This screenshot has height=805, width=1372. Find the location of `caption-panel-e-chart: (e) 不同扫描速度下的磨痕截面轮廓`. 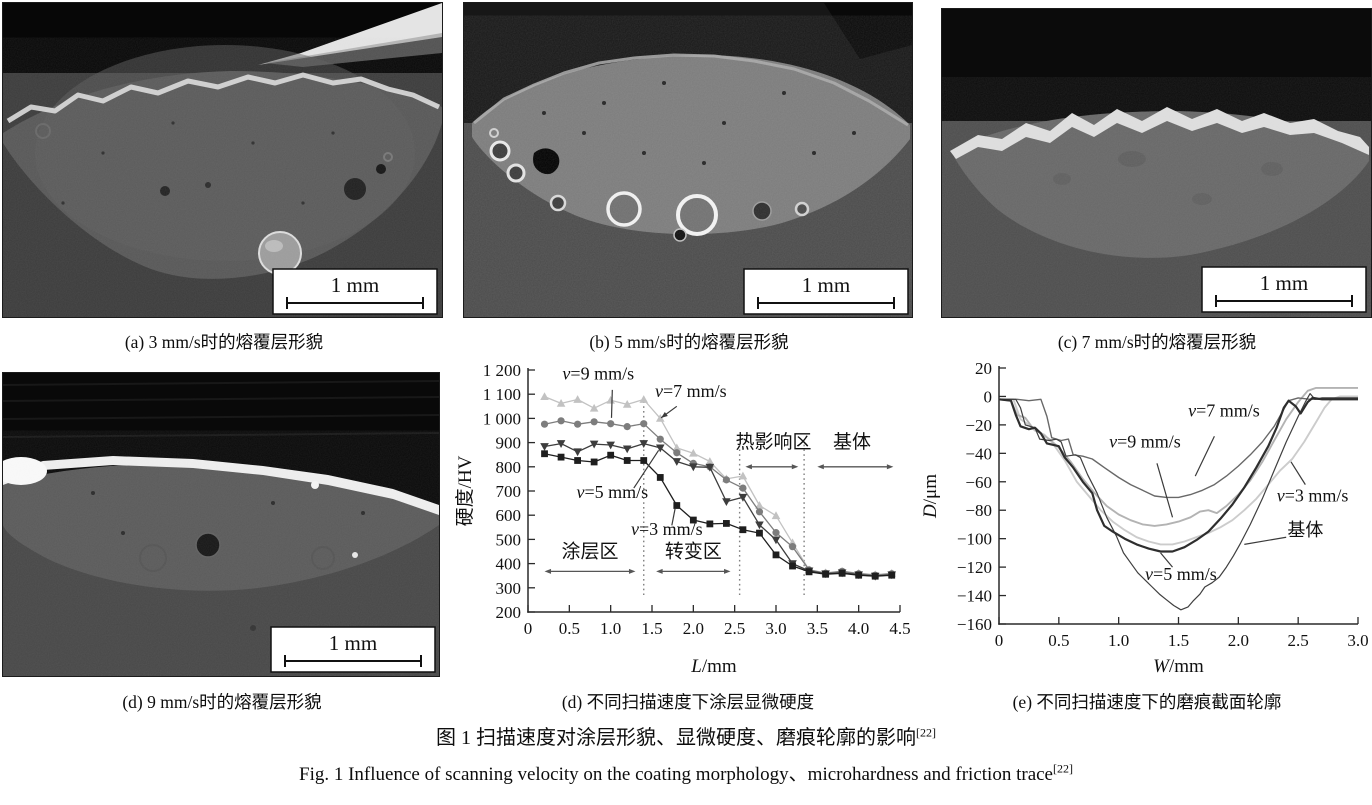

caption-panel-e-chart: (e) 不同扫描速度下的磨痕截面轮廓 is located at coordinates (1147, 702).